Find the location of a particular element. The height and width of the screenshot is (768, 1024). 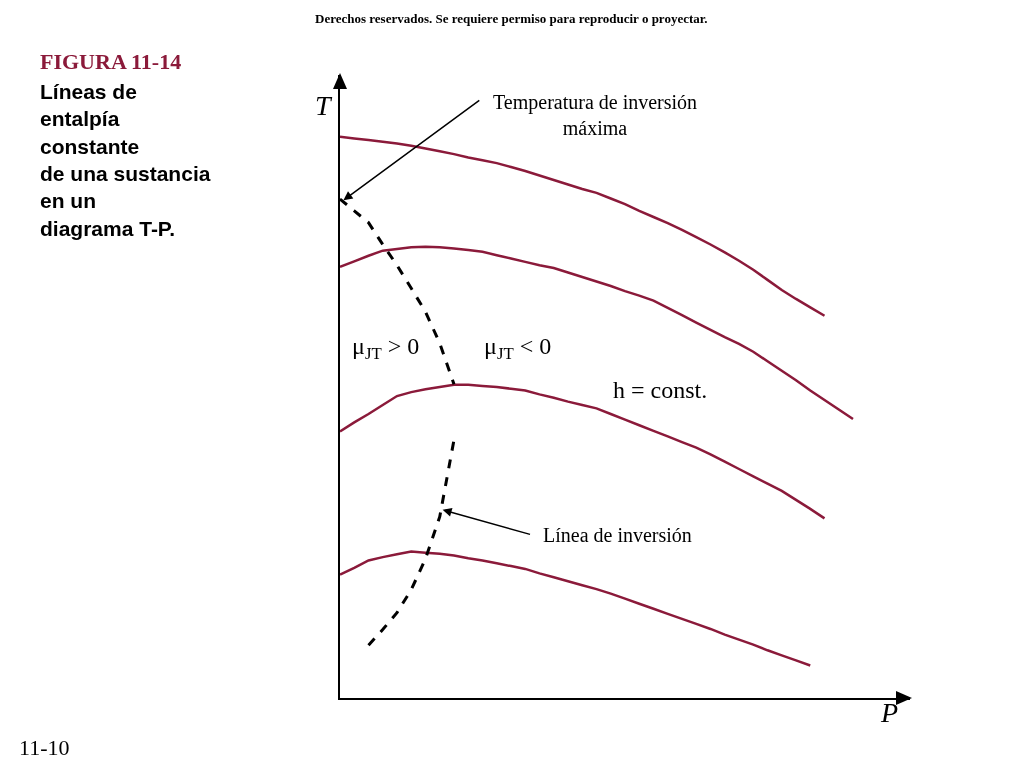

annotation: Línea de inversión is located at coordinates (617, 535).